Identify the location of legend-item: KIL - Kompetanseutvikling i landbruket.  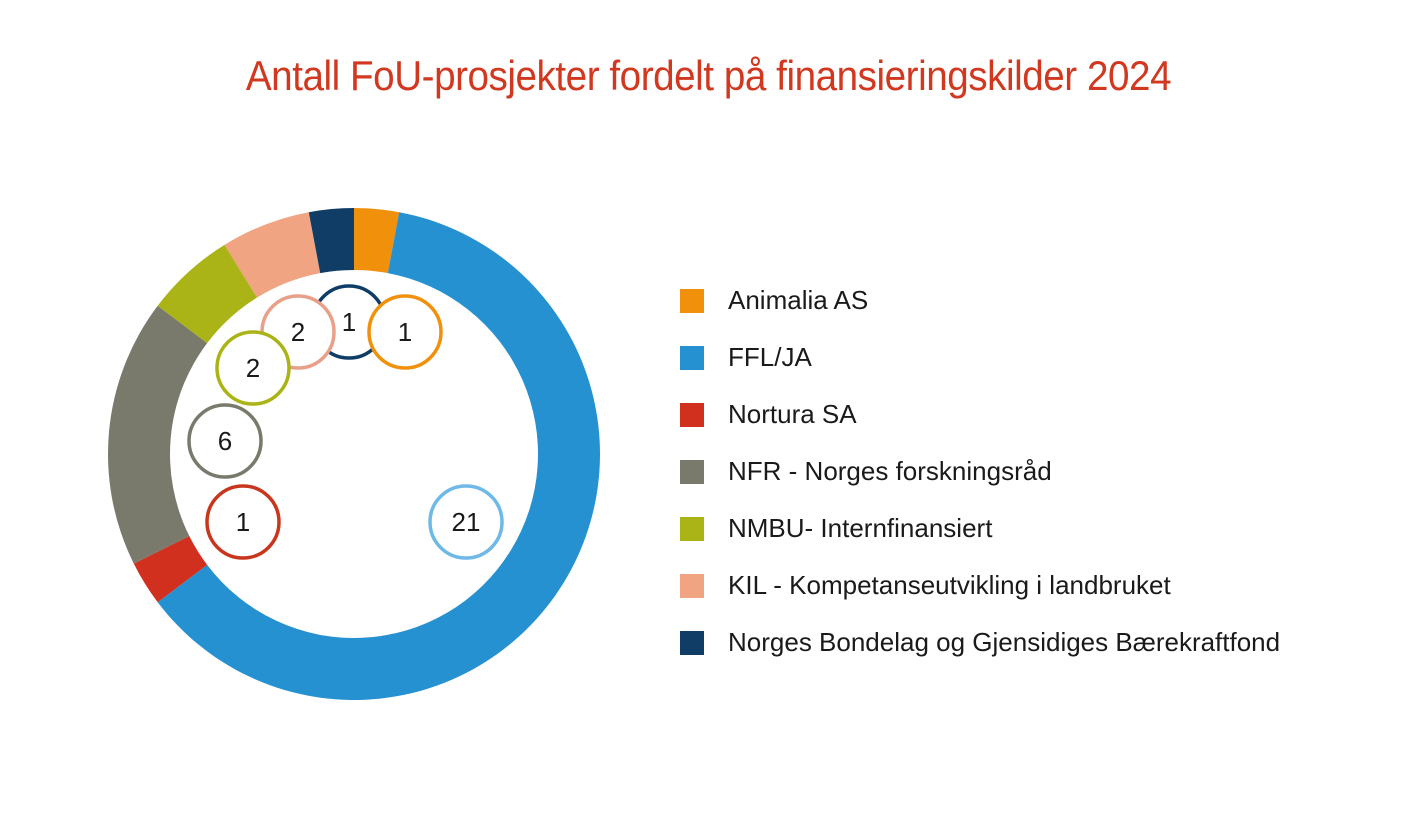
(980, 585).